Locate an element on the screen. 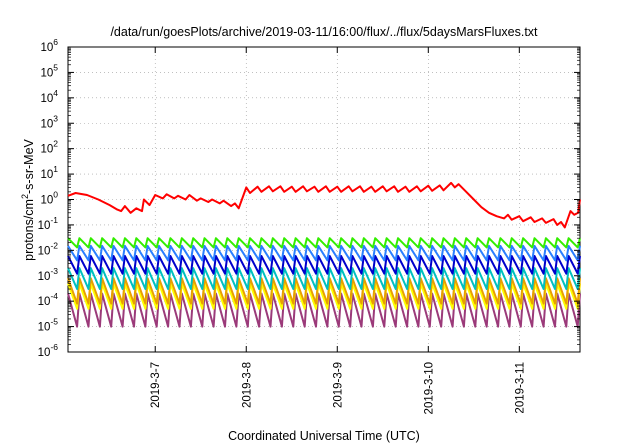 This screenshot has width=640, height=448. y-tick-label: 10⁴ is located at coordinates (49, 96).